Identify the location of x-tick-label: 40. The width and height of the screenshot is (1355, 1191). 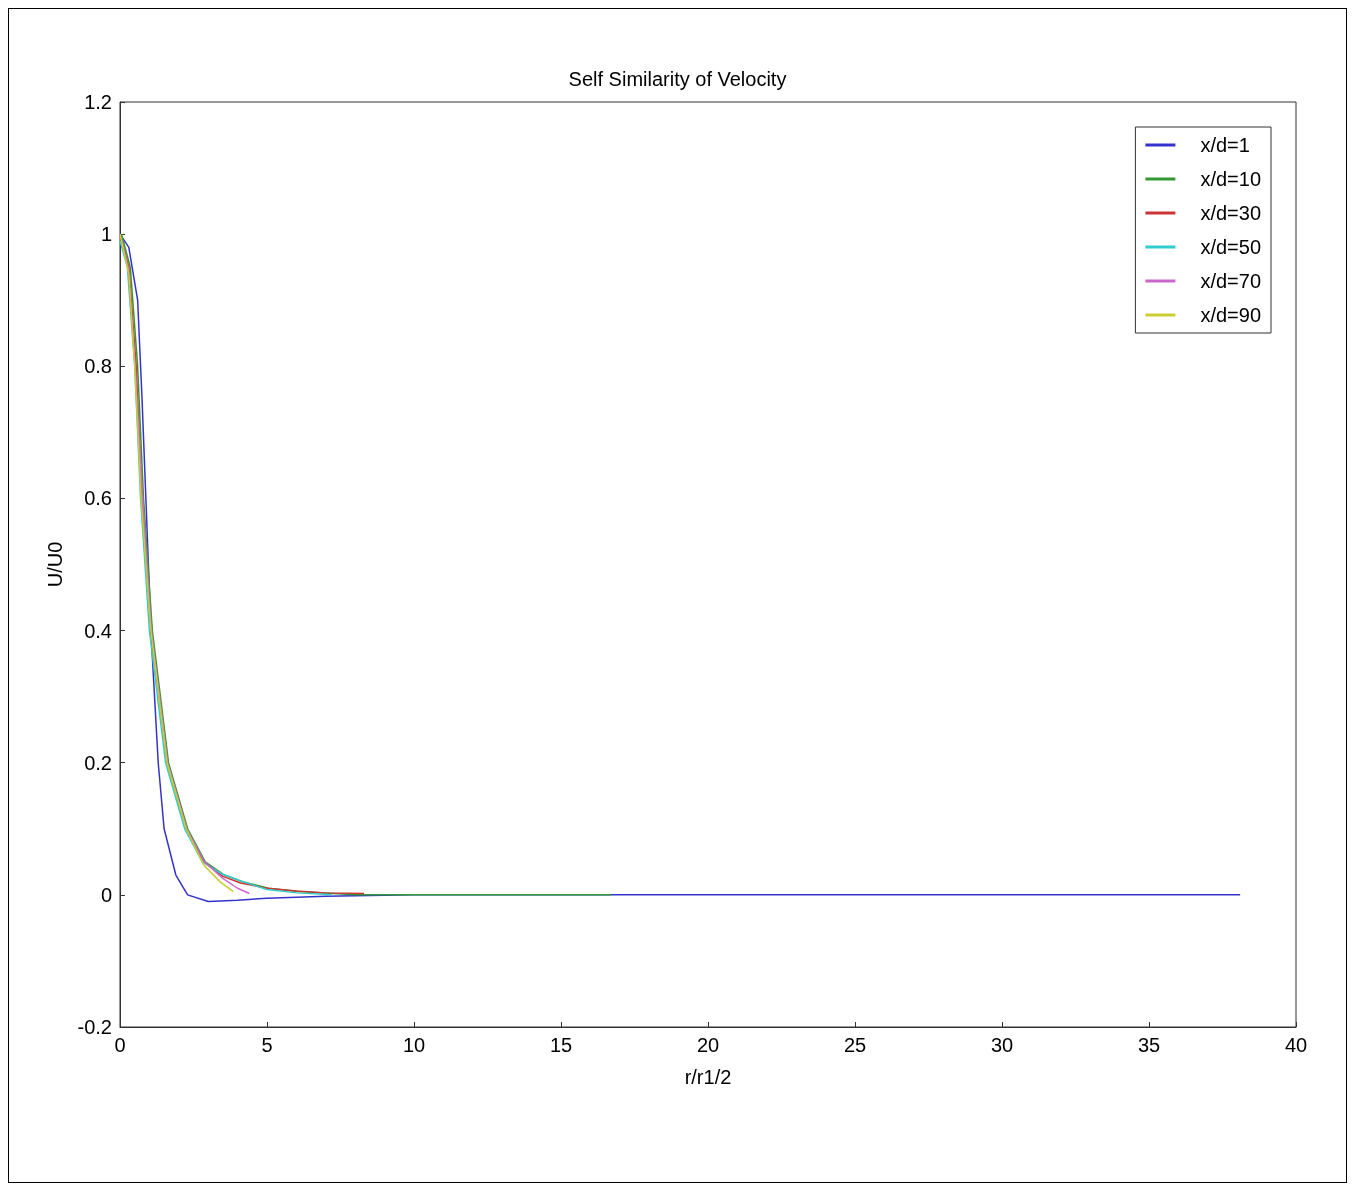
(1296, 1045).